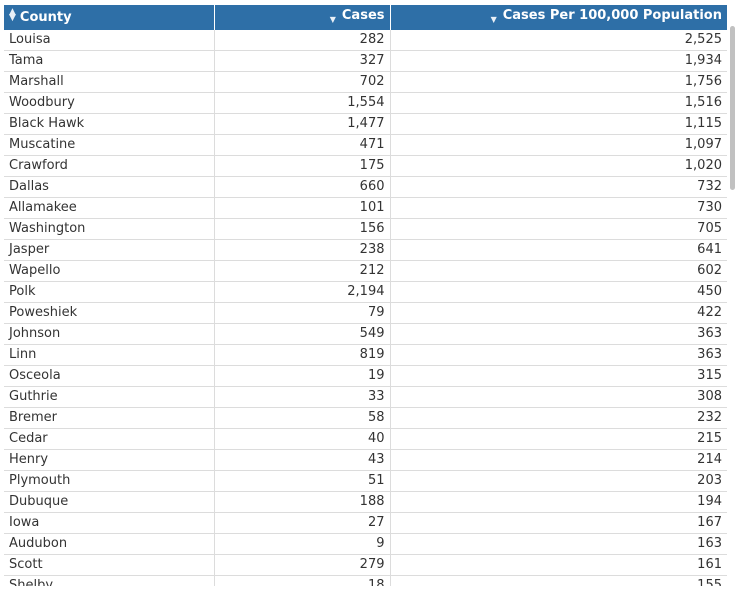 The width and height of the screenshot is (735, 594). I want to click on table-row: Poweshiek 79 422, so click(365, 313).